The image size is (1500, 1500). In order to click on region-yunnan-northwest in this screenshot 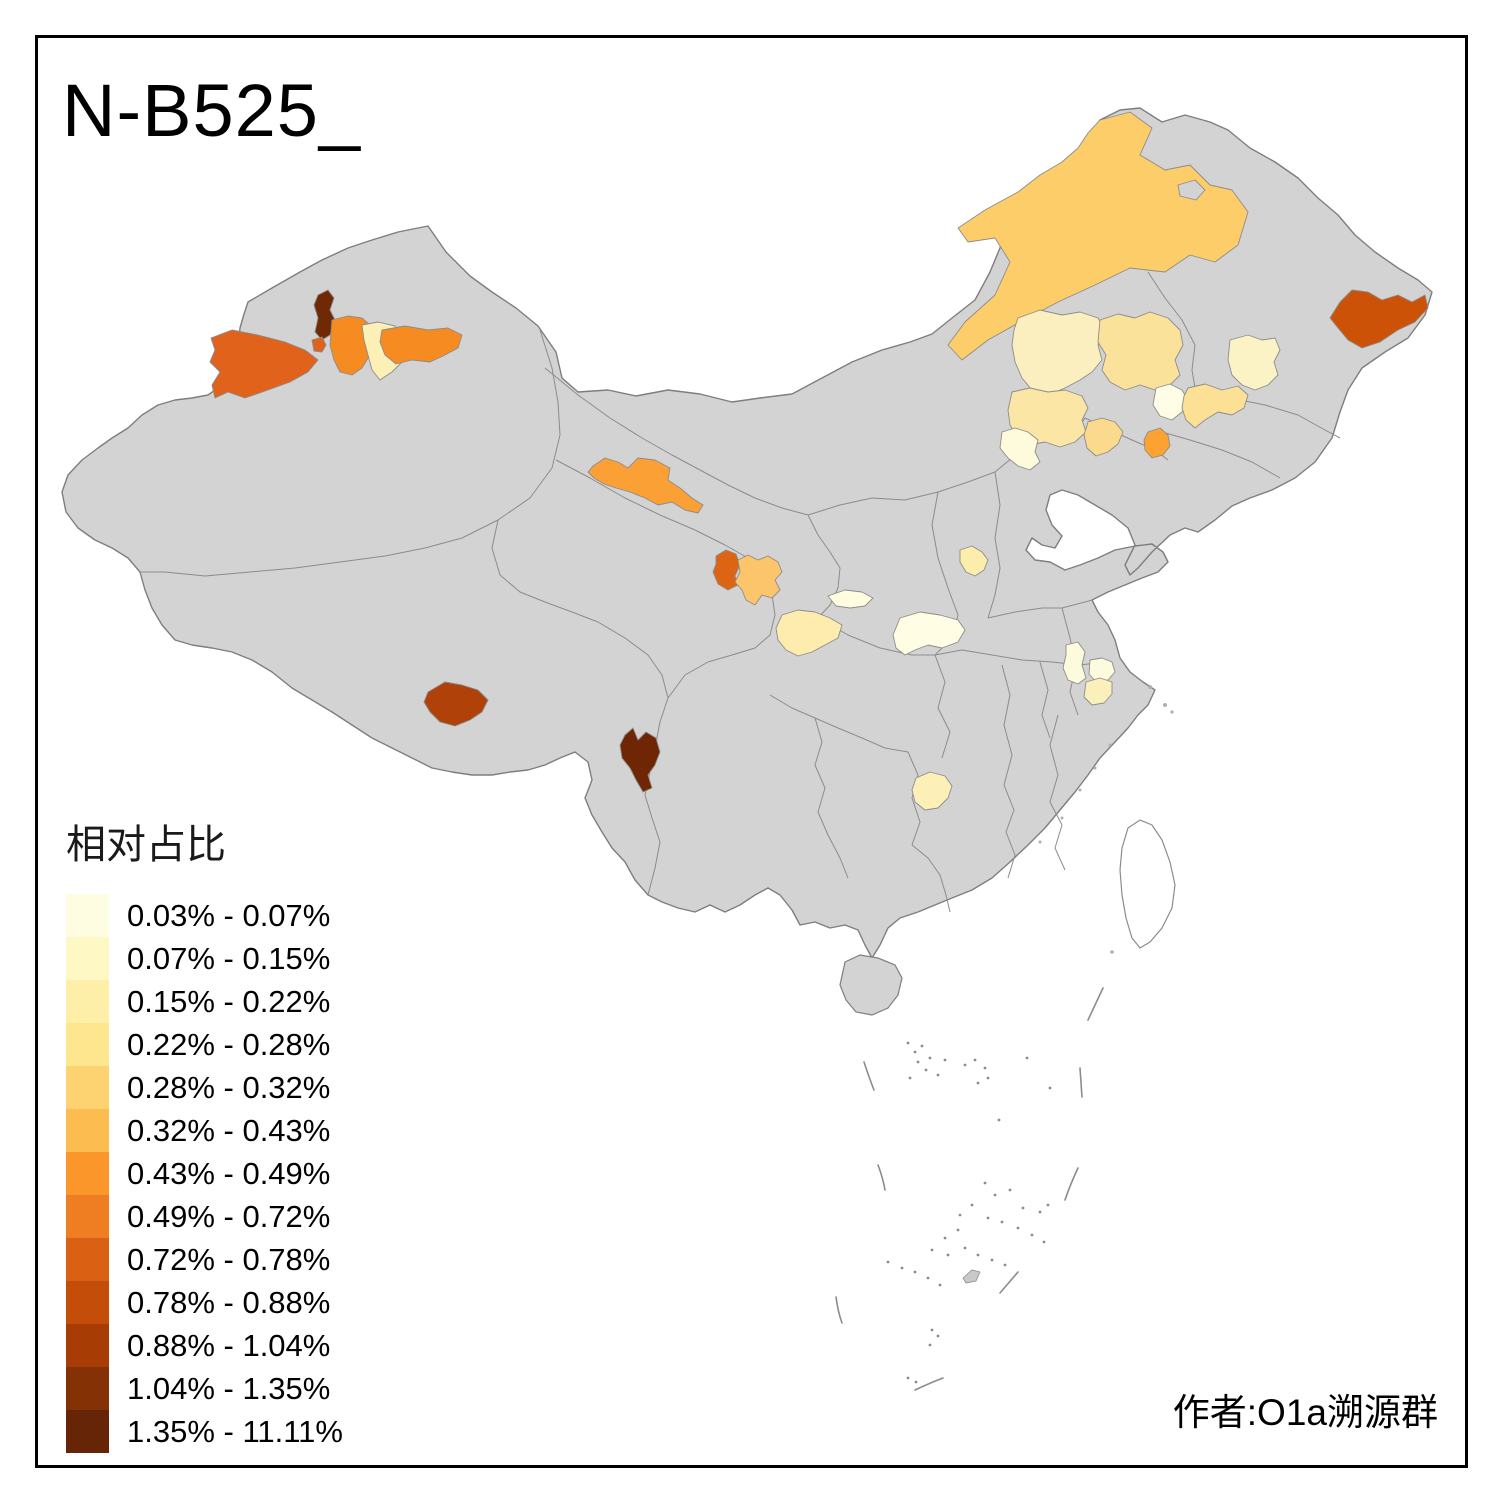, I will do `click(640, 760)`.